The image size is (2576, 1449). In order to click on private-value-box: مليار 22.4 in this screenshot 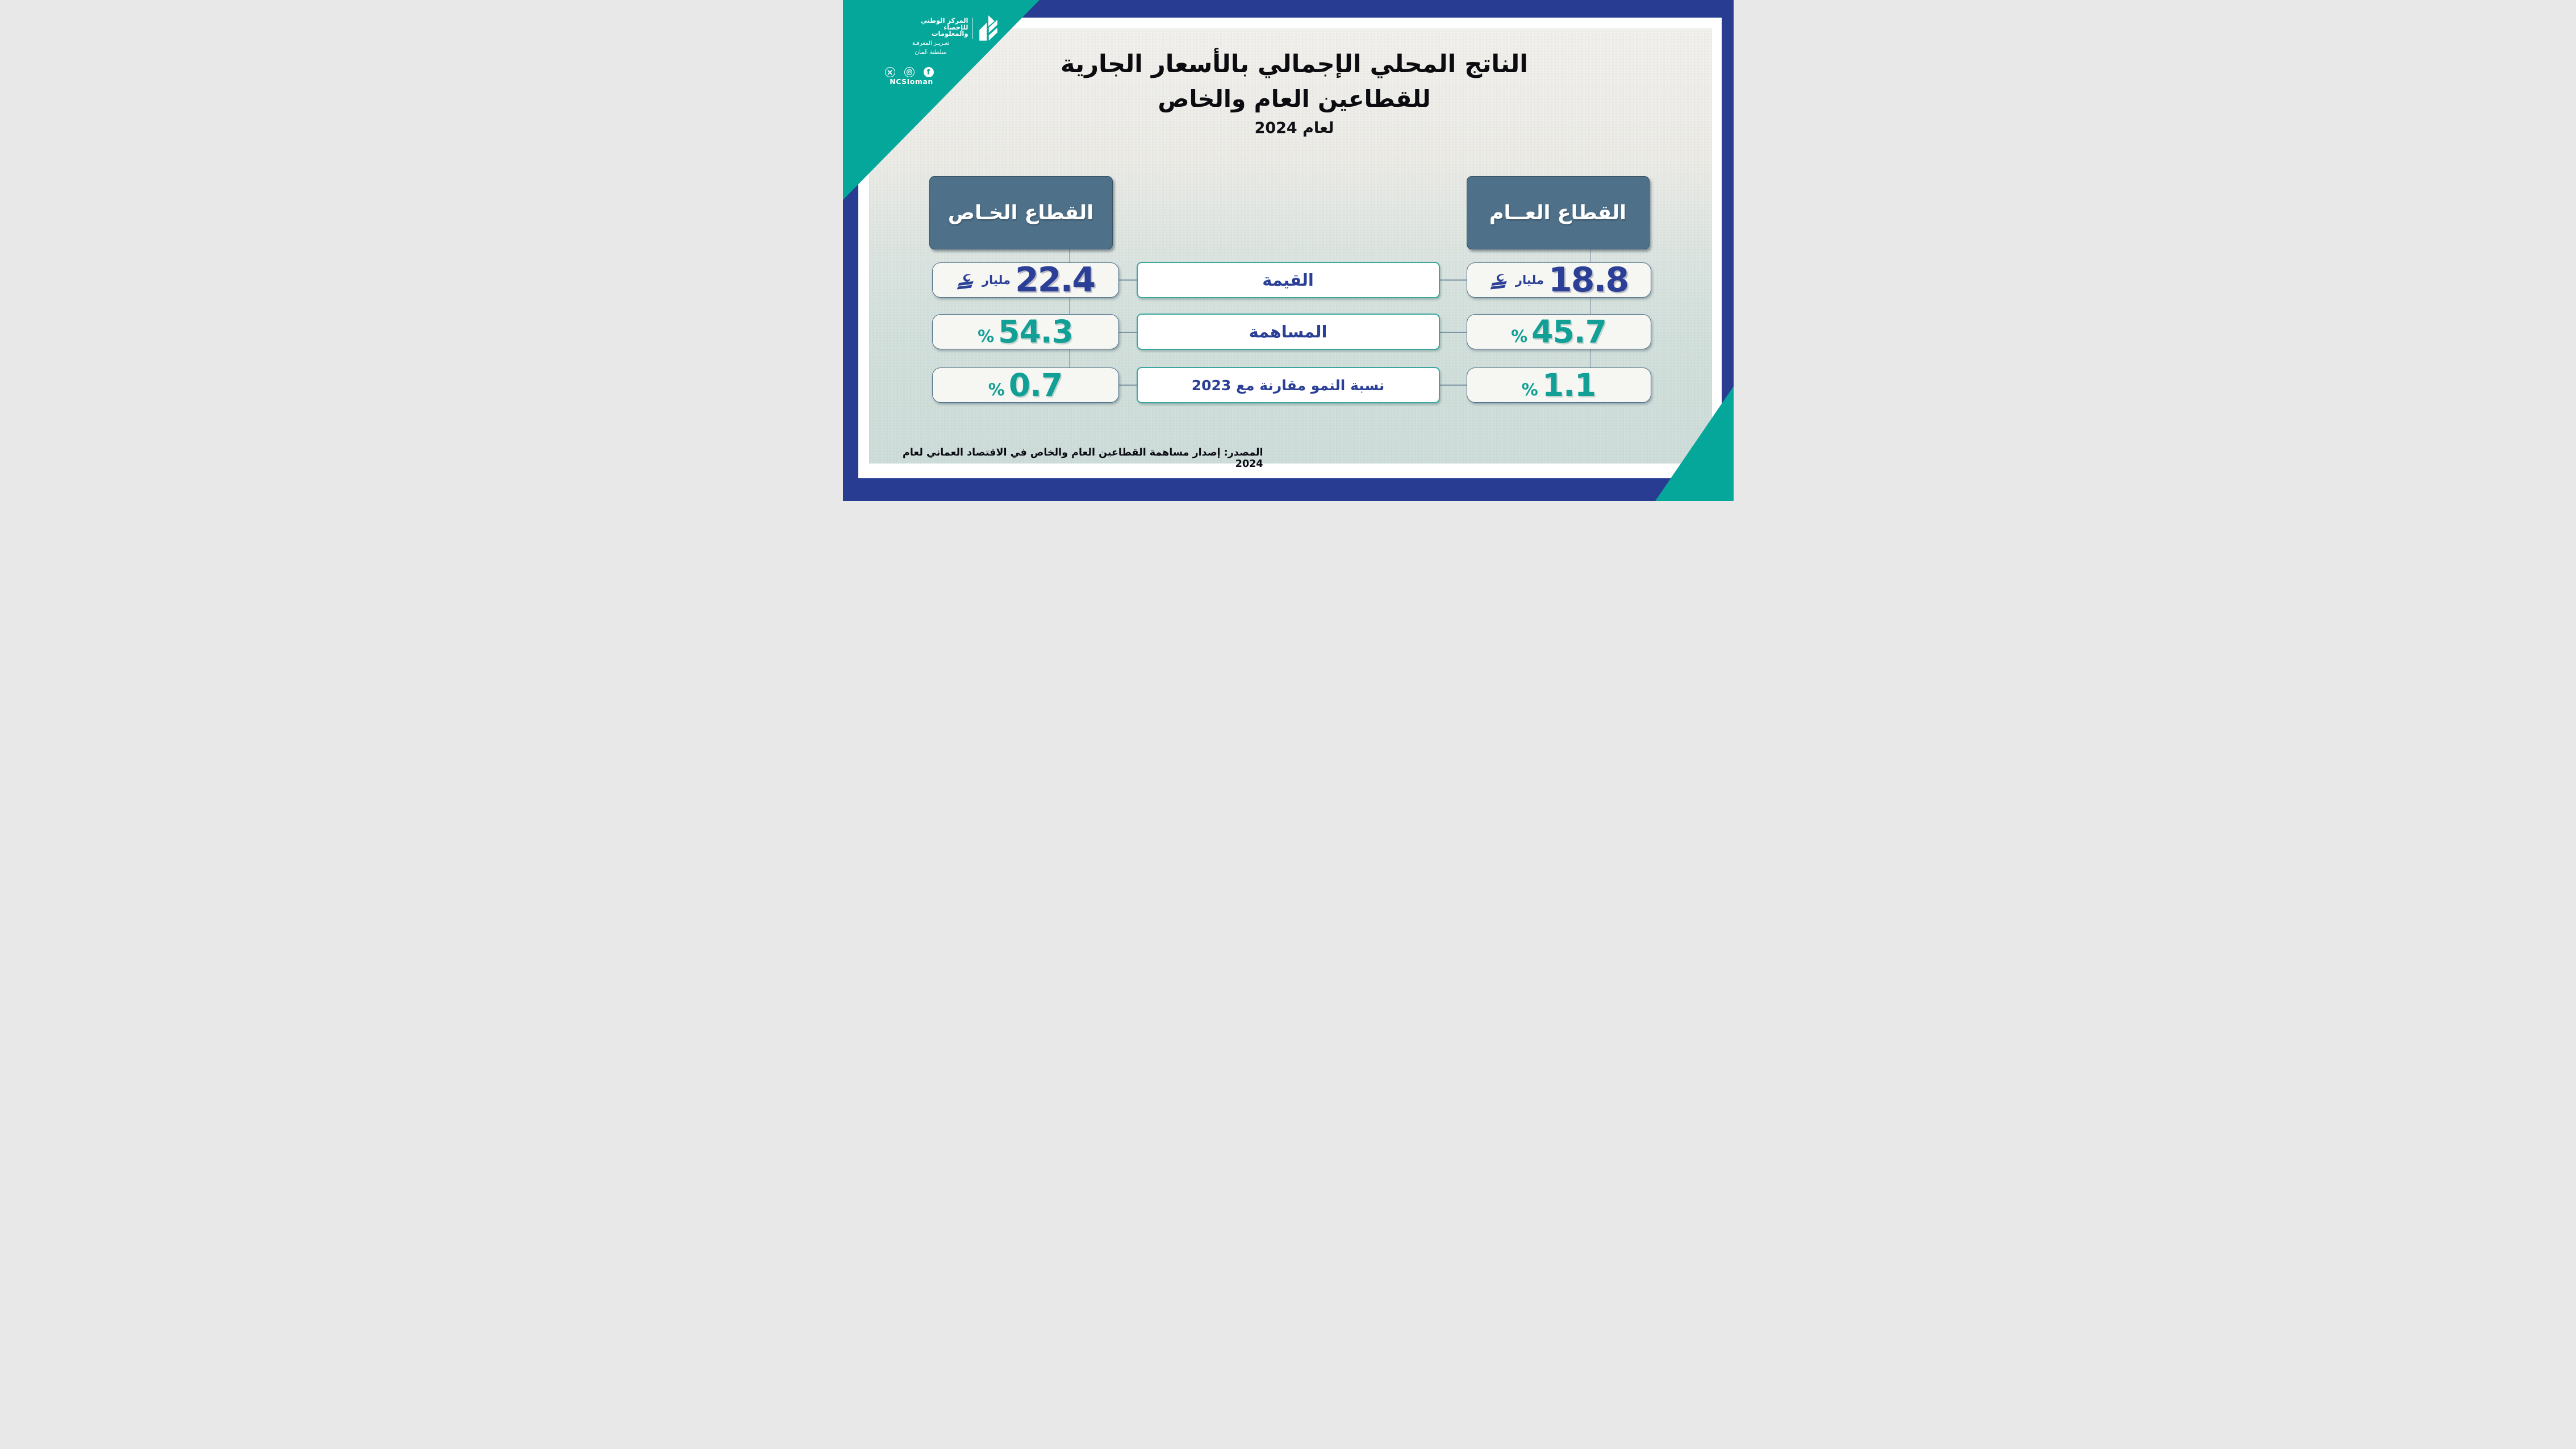, I will do `click(1025, 280)`.